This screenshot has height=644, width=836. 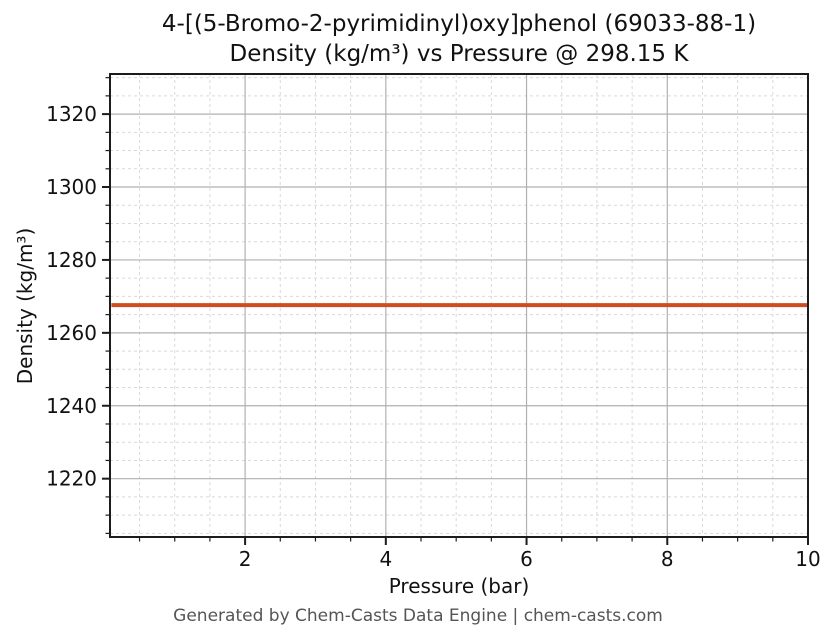 What do you see at coordinates (71, 333) in the screenshot?
I see `y-tick-label: 1260` at bounding box center [71, 333].